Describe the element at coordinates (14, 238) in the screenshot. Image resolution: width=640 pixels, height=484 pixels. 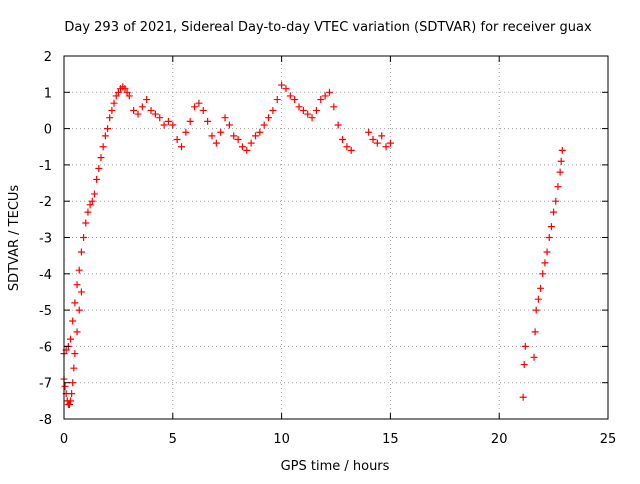
I see `y-axis-label: SDTVAR / TECUs` at that location.